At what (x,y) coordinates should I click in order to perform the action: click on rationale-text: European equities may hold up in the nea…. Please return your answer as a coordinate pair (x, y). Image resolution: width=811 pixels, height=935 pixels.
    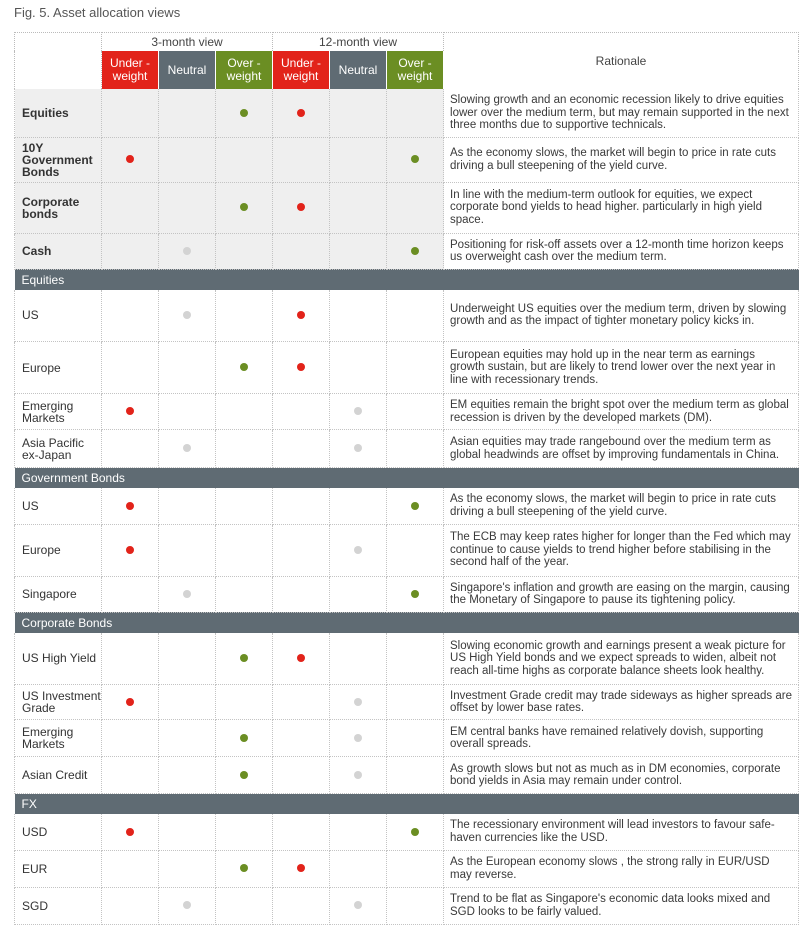
    Looking at the image, I should click on (621, 367).